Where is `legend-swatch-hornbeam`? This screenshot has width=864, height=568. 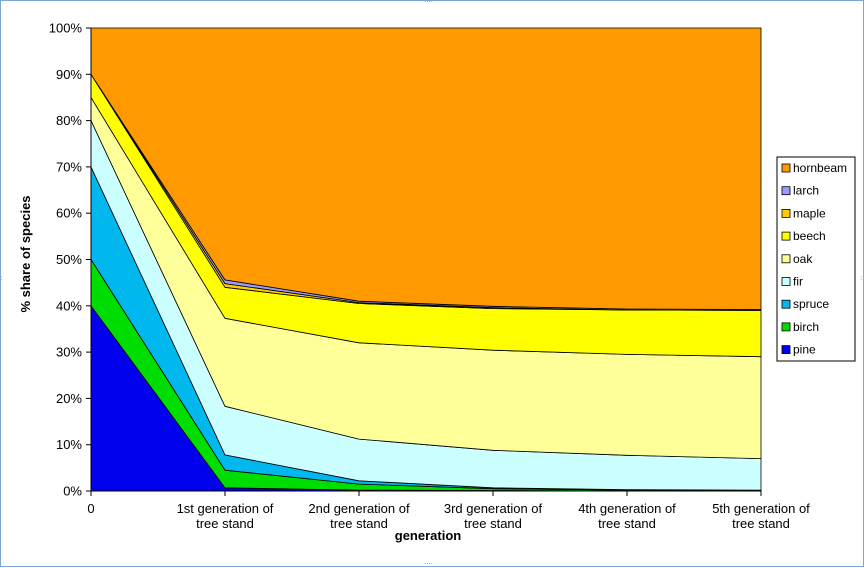 legend-swatch-hornbeam is located at coordinates (786, 168).